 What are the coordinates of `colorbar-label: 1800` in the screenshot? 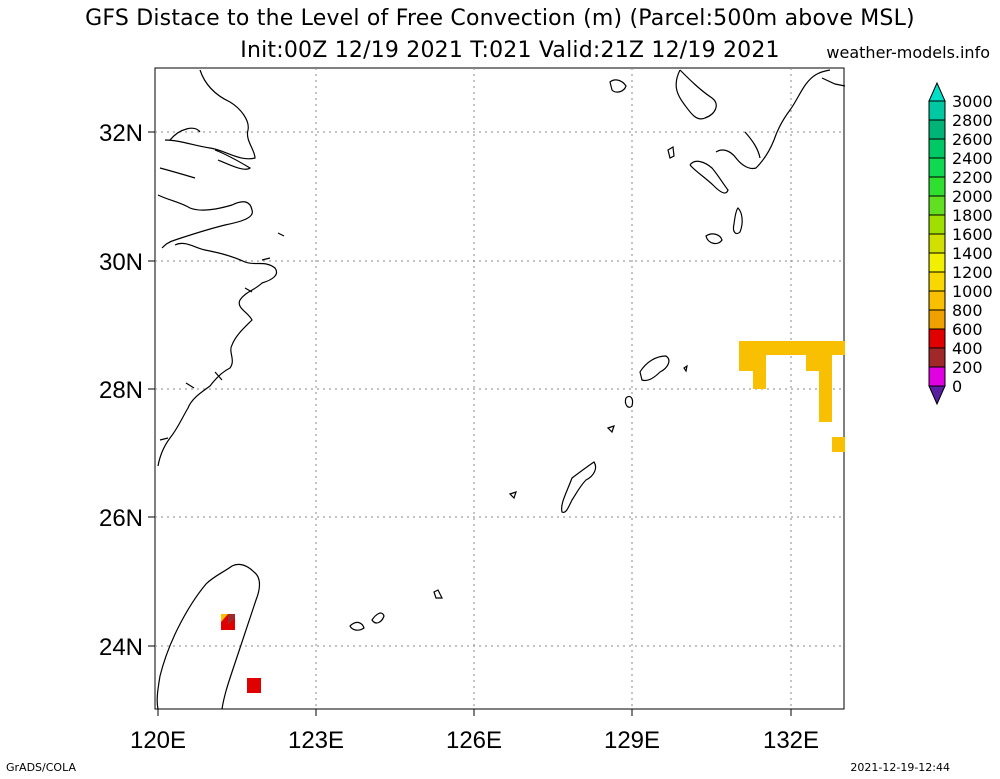 It's located at (972, 215).